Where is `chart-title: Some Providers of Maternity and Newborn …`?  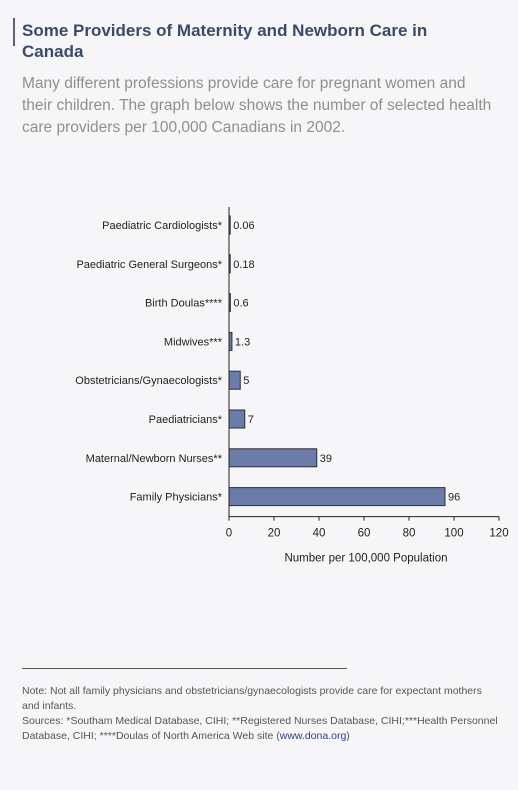
chart-title: Some Providers of Maternity and Newborn … is located at coordinates (225, 41).